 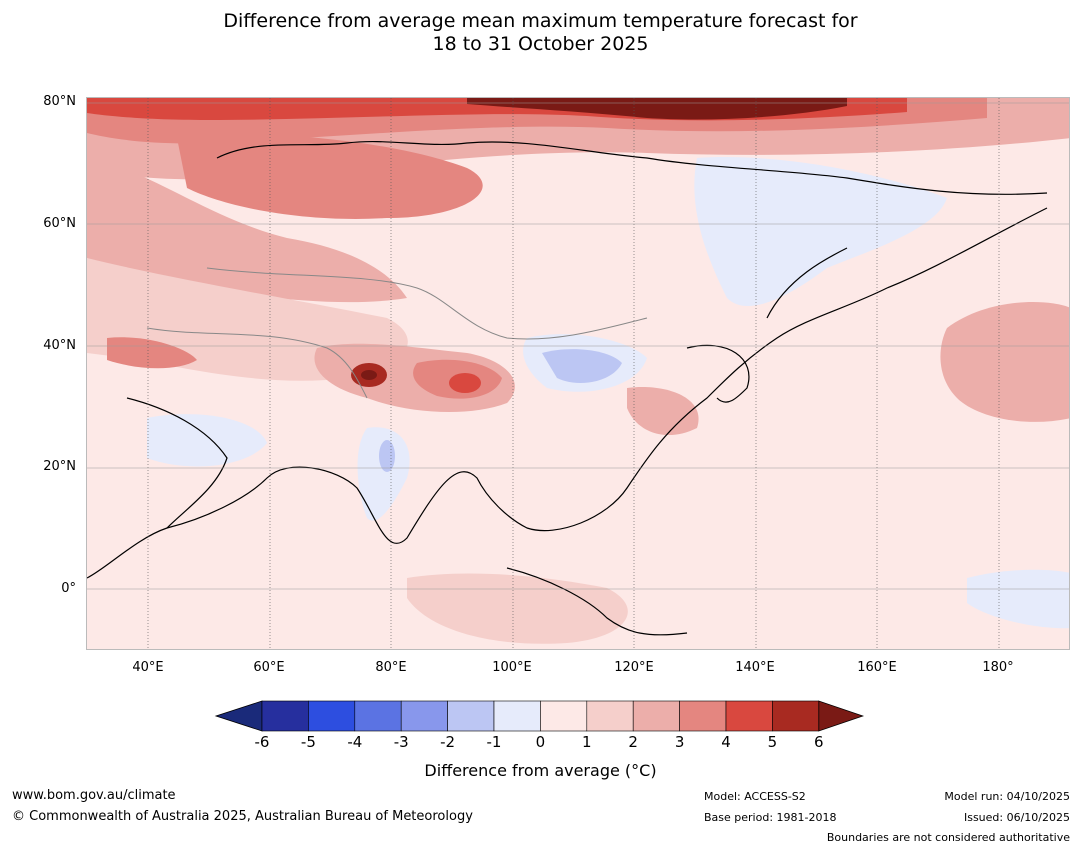 What do you see at coordinates (59, 345) in the screenshot?
I see `lat-label-40n: 40°N` at bounding box center [59, 345].